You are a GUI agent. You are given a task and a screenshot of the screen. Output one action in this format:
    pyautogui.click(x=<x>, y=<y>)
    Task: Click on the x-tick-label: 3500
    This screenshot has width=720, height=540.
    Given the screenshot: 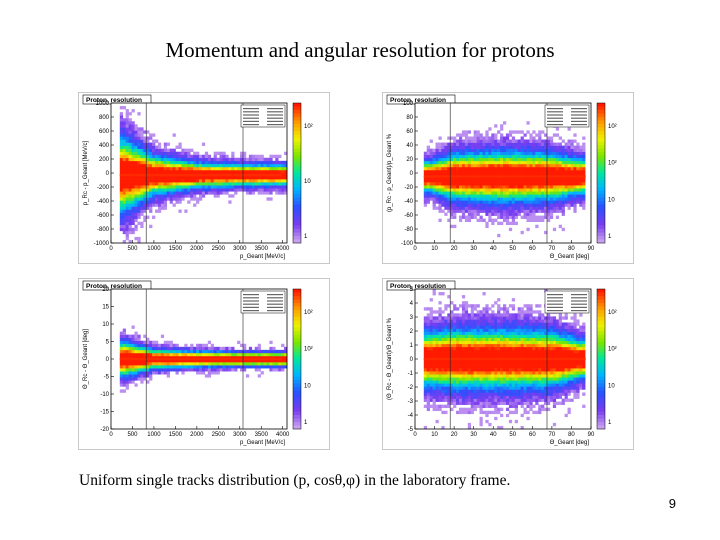 What is the action you would take?
    pyautogui.click(x=262, y=435)
    